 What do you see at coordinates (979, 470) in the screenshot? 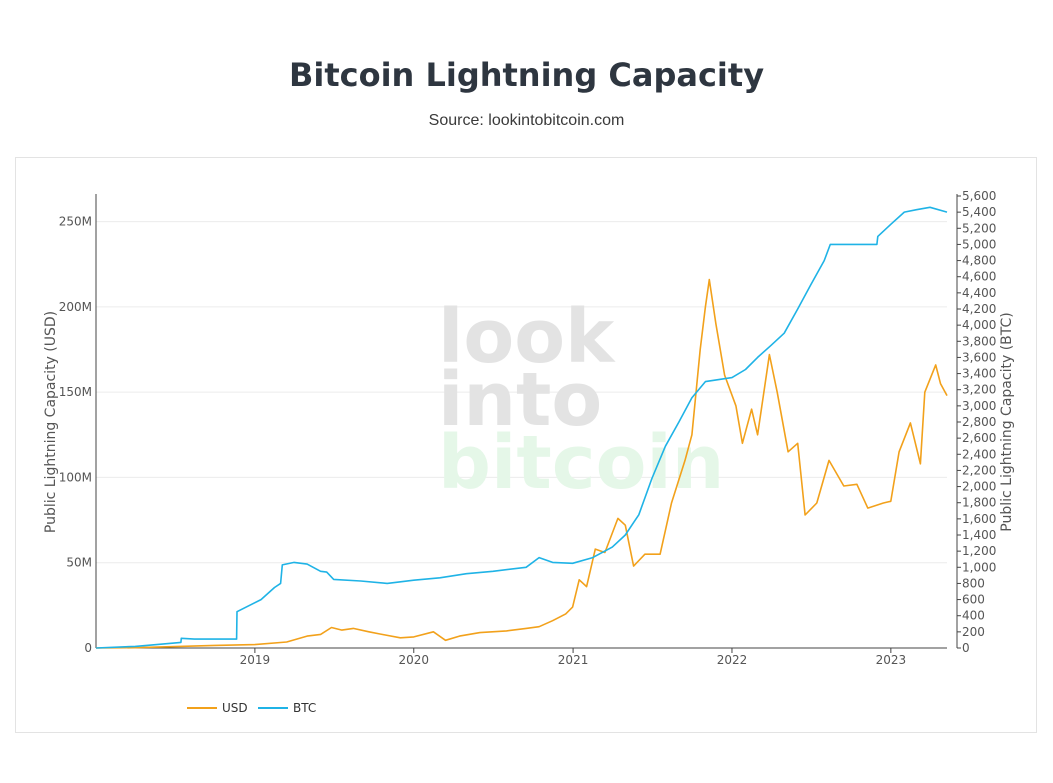
I see `y-right-tick-label: 2,200` at bounding box center [979, 470].